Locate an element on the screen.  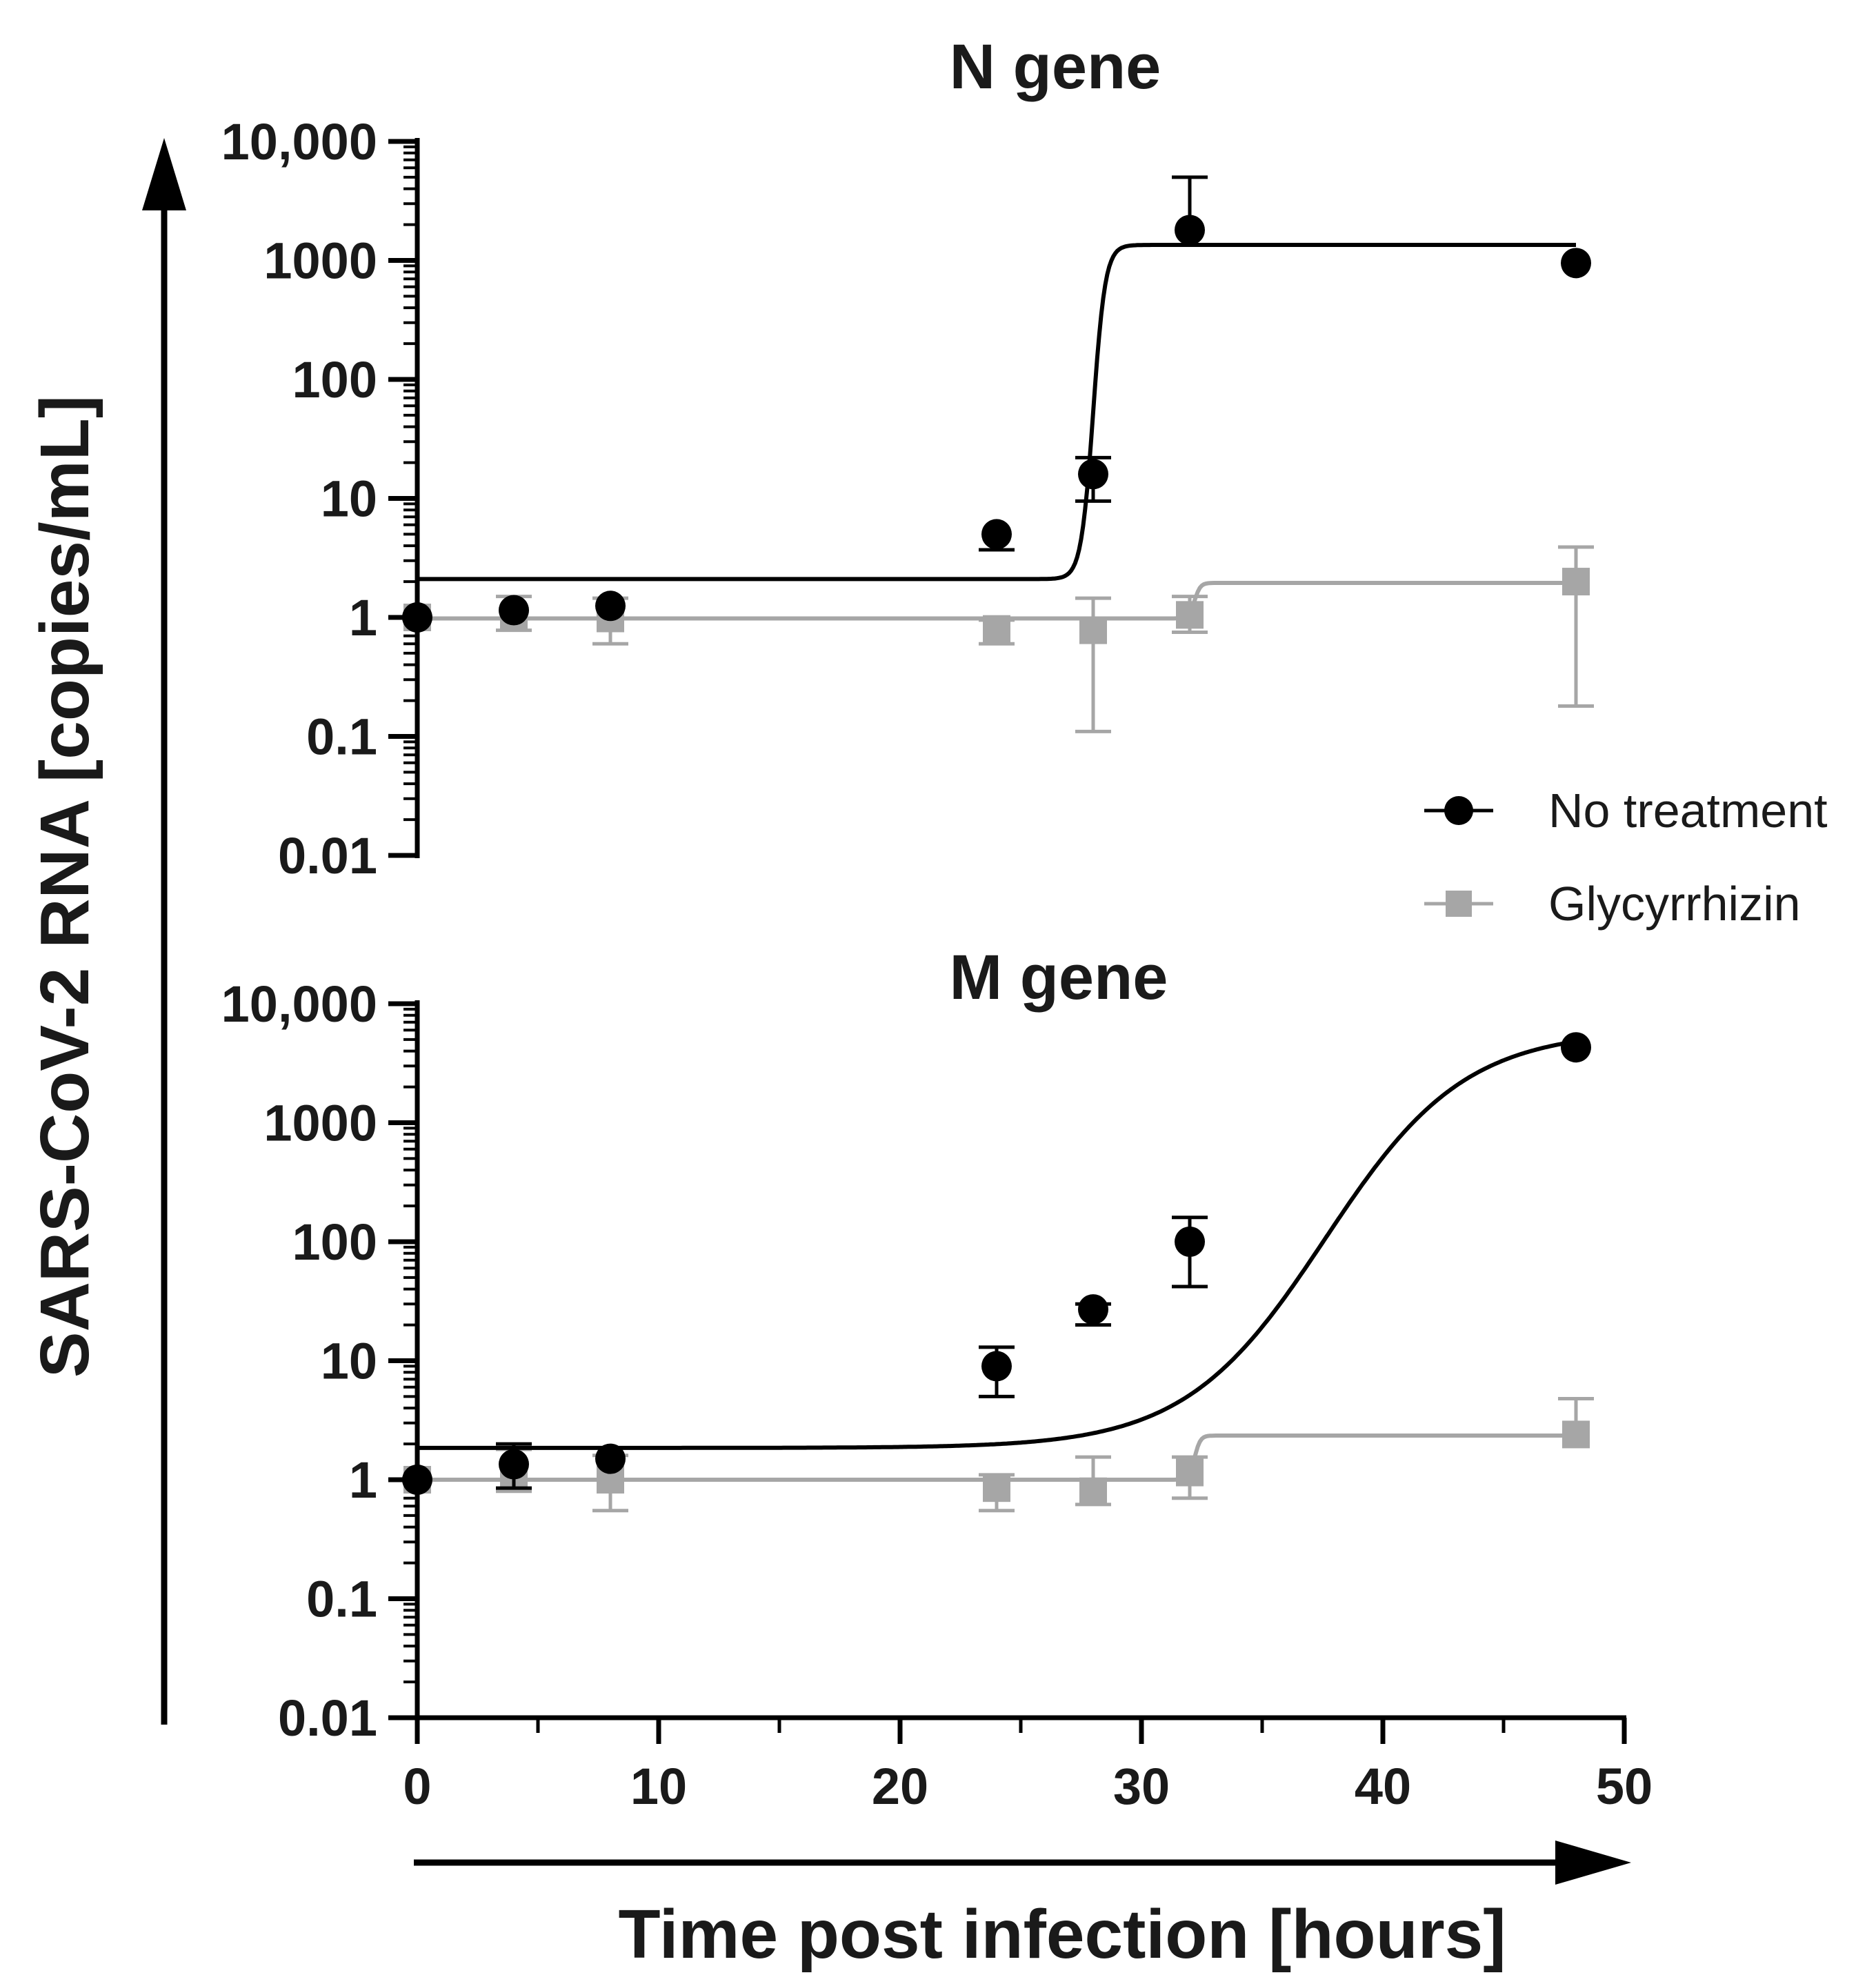
m-gene-title: M gene is located at coordinates (1059, 978).